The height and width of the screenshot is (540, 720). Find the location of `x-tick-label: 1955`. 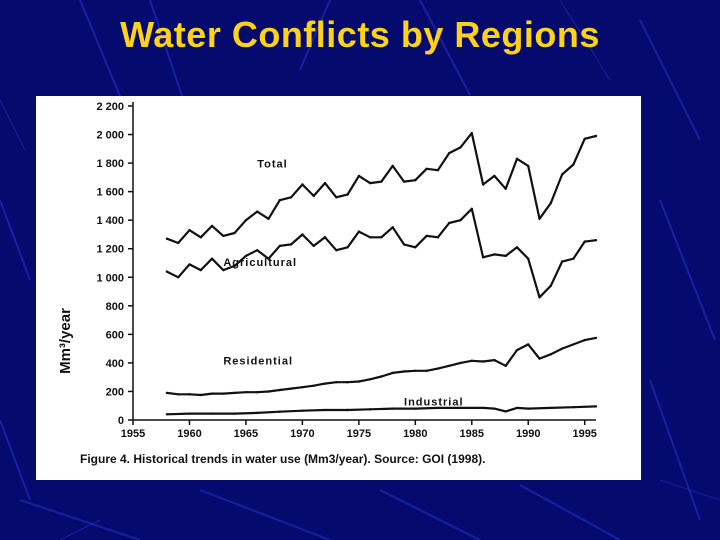

x-tick-label: 1955 is located at coordinates (133, 434).